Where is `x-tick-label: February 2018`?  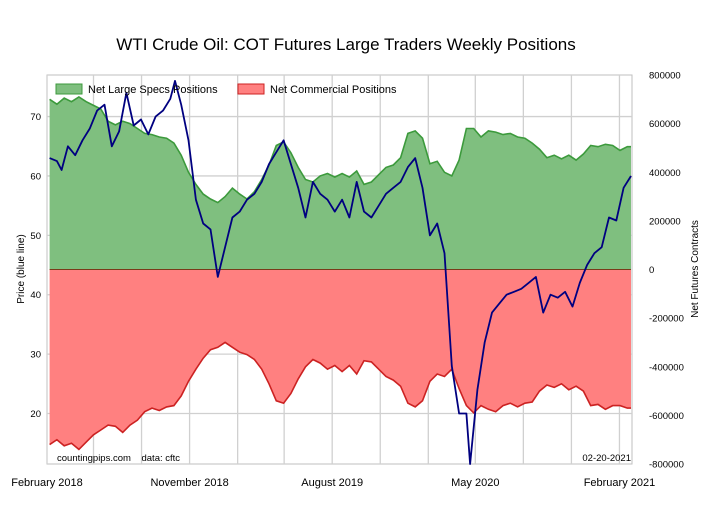
x-tick-label: February 2018 is located at coordinates (47, 483).